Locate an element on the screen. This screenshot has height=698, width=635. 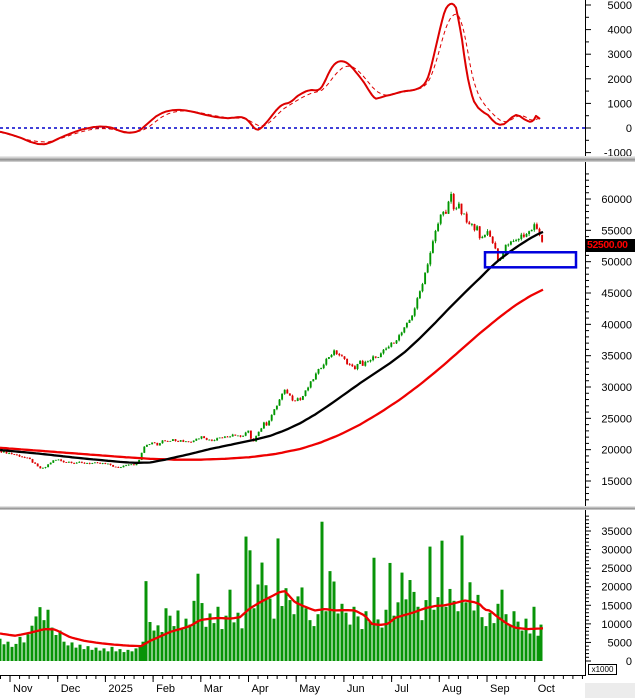
month-label: Mar is located at coordinates (213, 689).